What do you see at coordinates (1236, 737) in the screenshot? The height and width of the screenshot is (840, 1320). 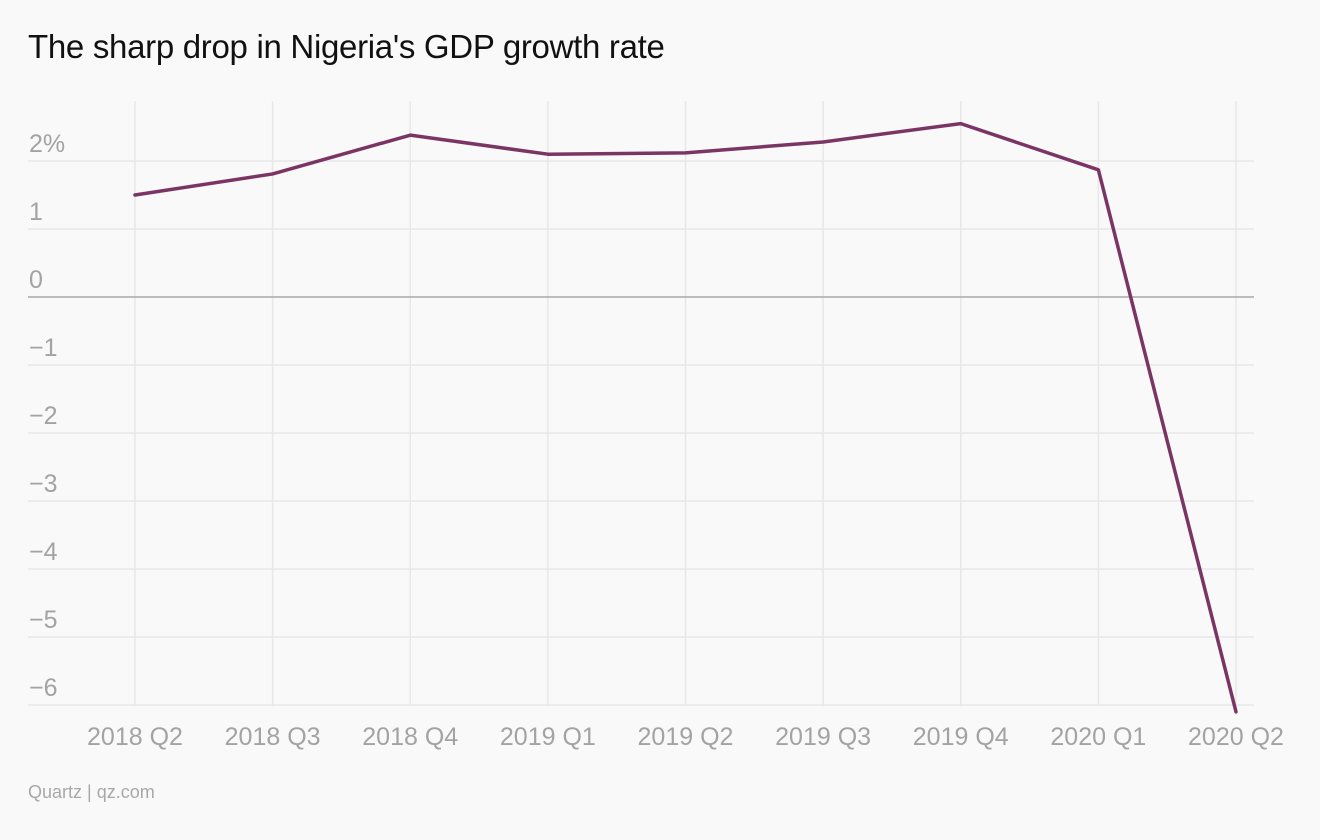 I see `x-tick-label: 2020 Q2` at bounding box center [1236, 737].